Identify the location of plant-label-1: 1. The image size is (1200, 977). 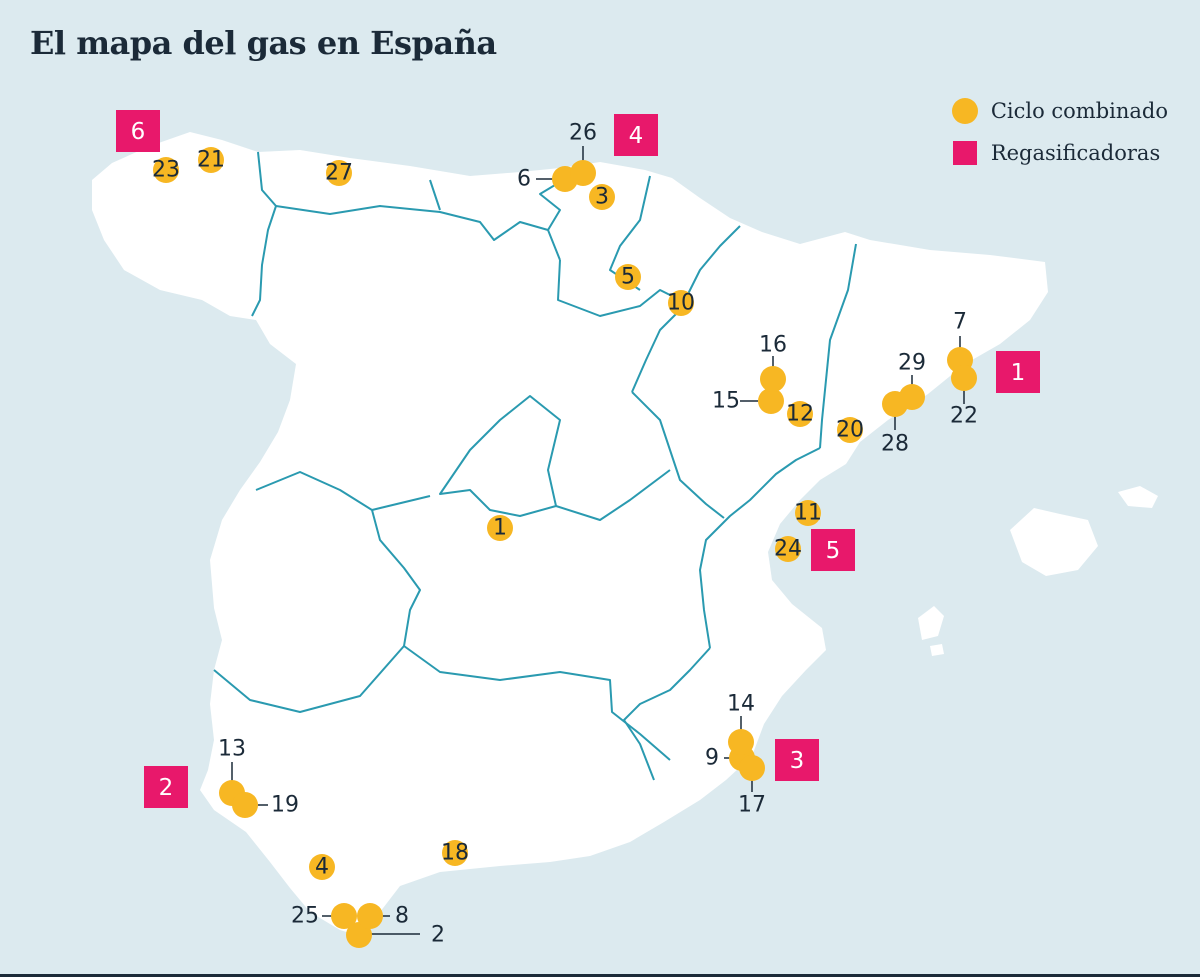
(500, 528).